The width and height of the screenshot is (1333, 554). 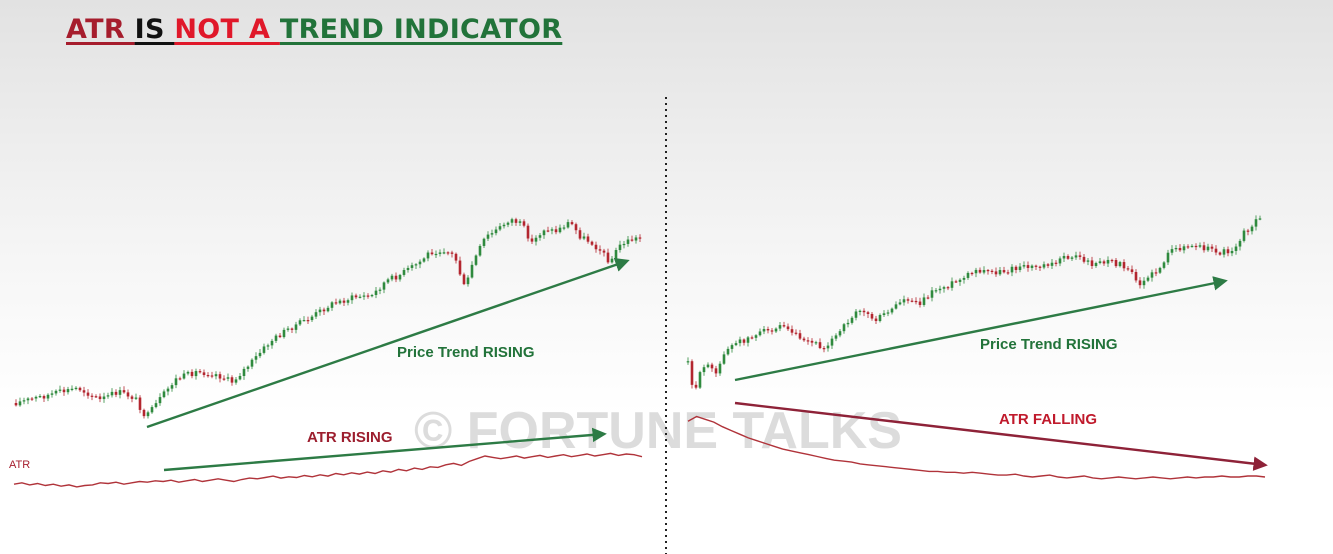 What do you see at coordinates (466, 352) in the screenshot?
I see `left-price-trend-label: Price Trend RISING` at bounding box center [466, 352].